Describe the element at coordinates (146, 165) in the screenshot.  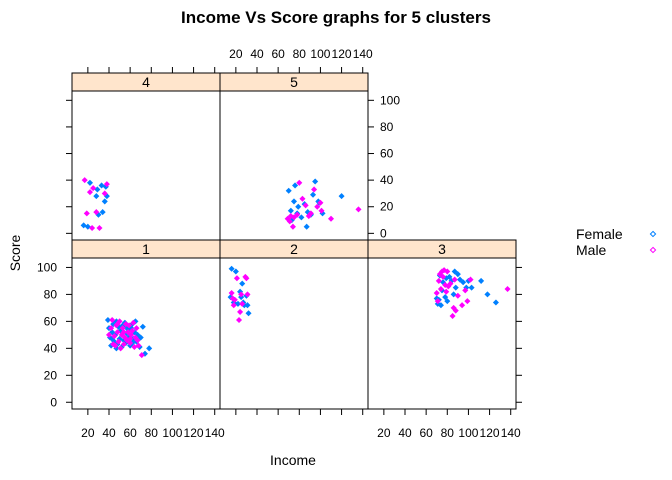
I see `panel-frame` at that location.